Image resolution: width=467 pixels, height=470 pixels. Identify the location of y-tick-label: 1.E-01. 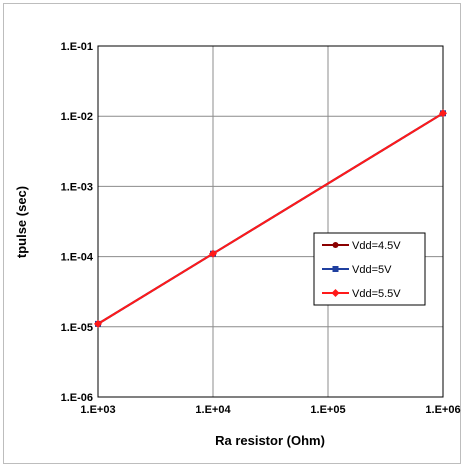
(77, 47).